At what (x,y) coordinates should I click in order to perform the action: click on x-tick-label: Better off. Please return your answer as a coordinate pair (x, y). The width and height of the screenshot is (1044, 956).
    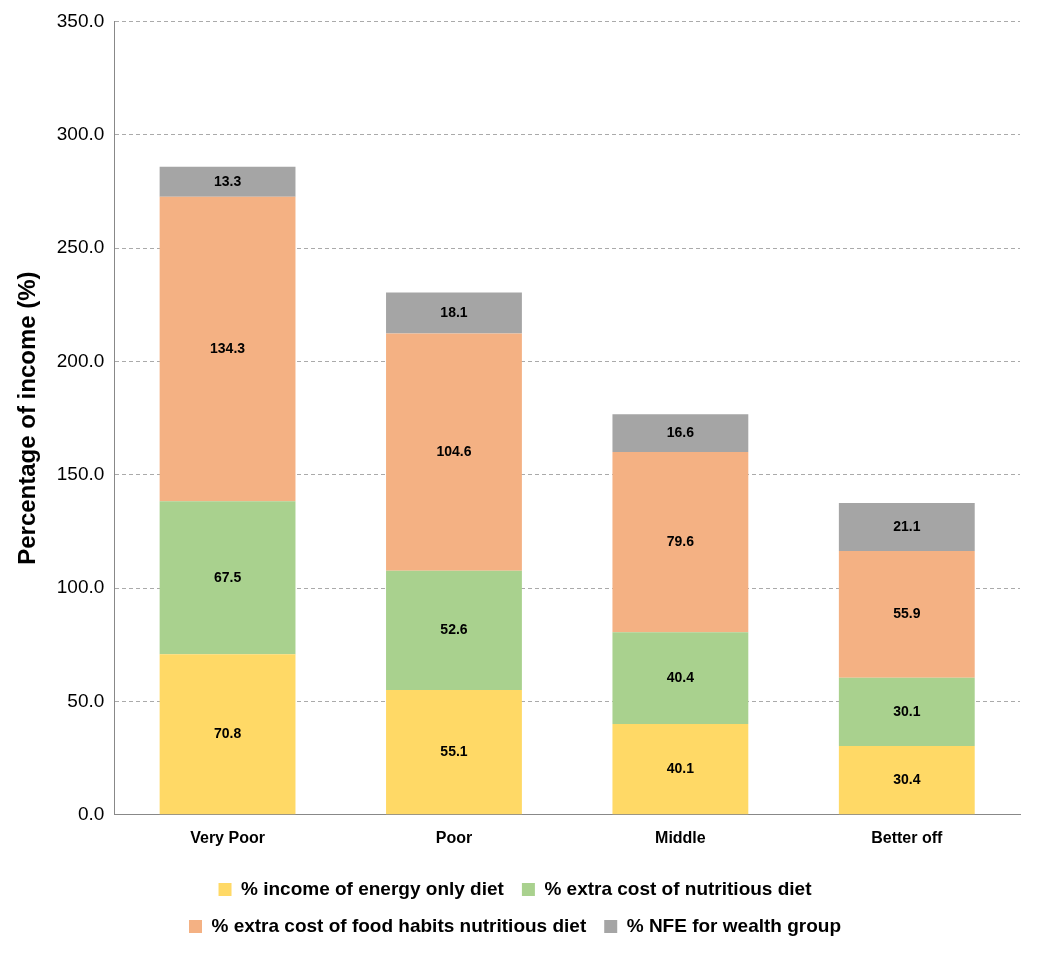
    Looking at the image, I should click on (907, 837).